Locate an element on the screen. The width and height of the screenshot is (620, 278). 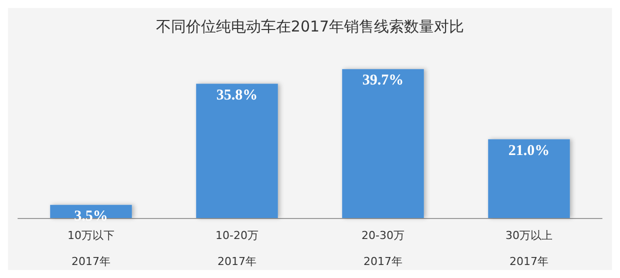
data-label: 21.0% is located at coordinates (529, 150).